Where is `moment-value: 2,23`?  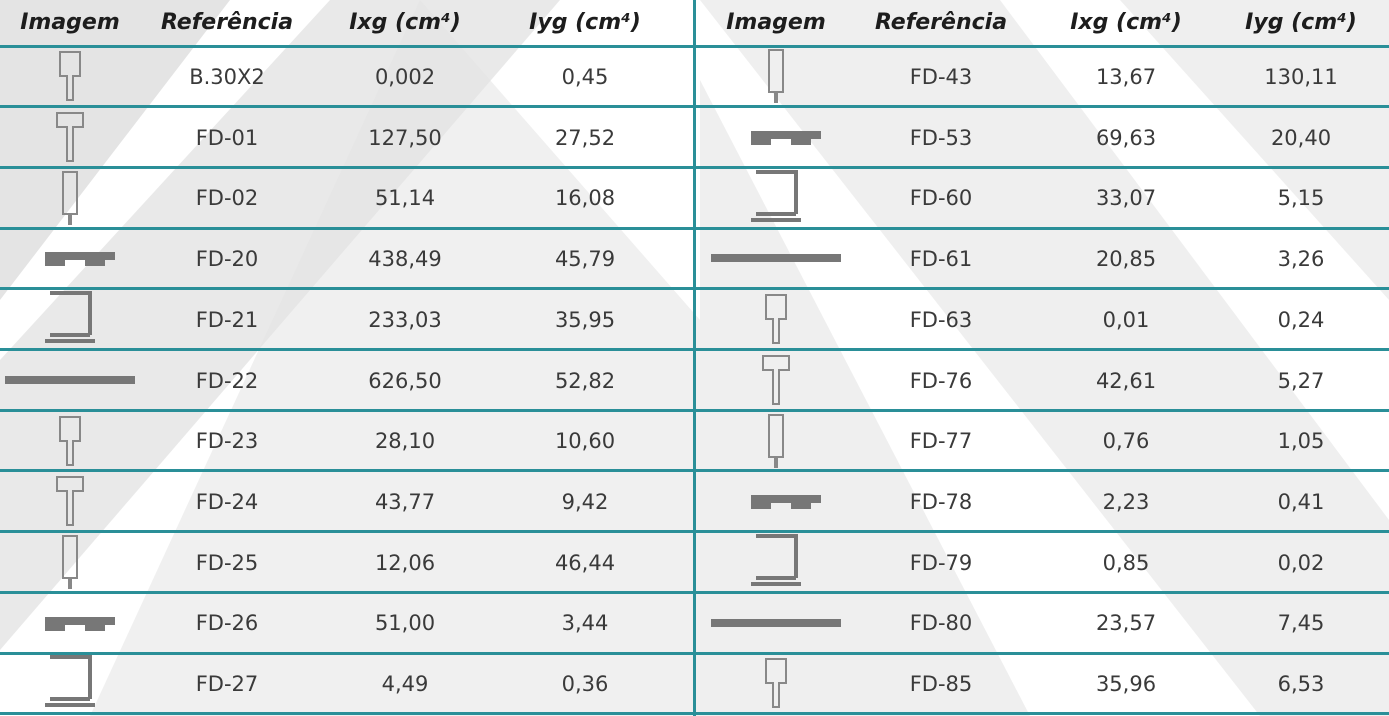 moment-value: 2,23 is located at coordinates (1126, 501).